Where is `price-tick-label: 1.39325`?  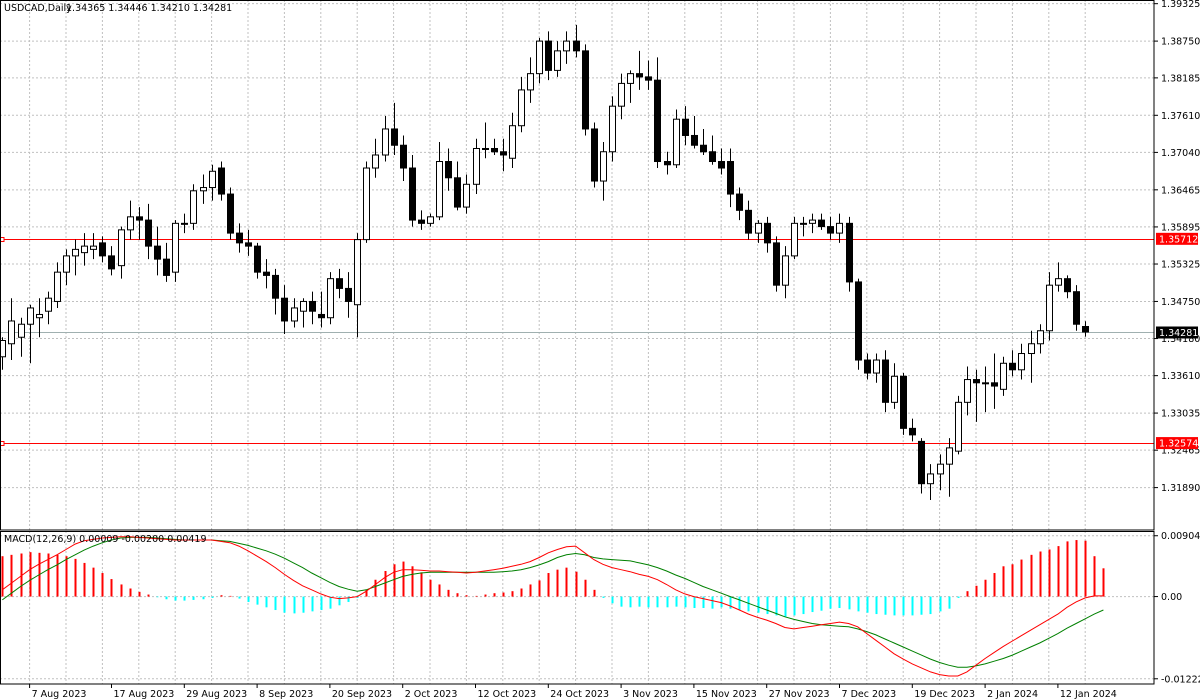
price-tick-label: 1.39325 is located at coordinates (1180, 5).